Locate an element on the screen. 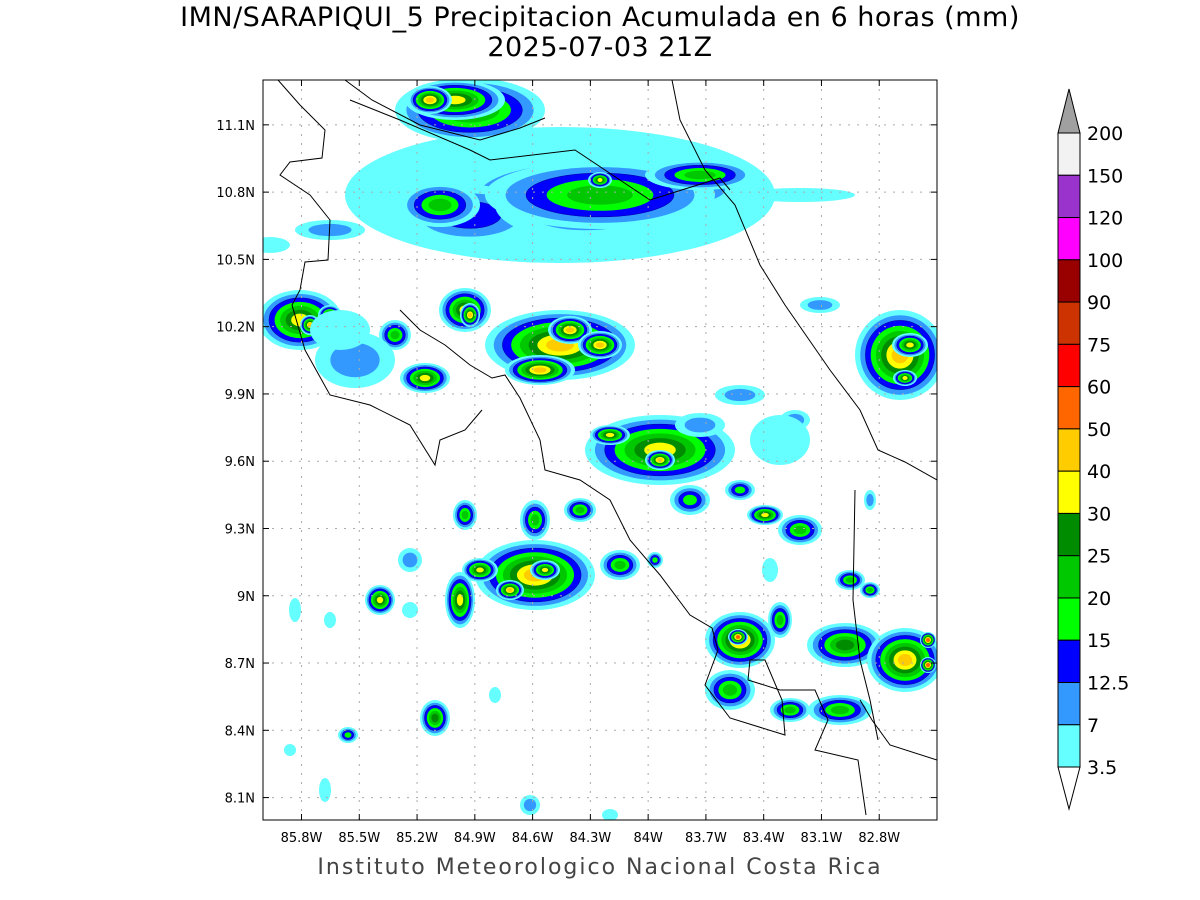  colorbar-label: 100 is located at coordinates (1105, 261).